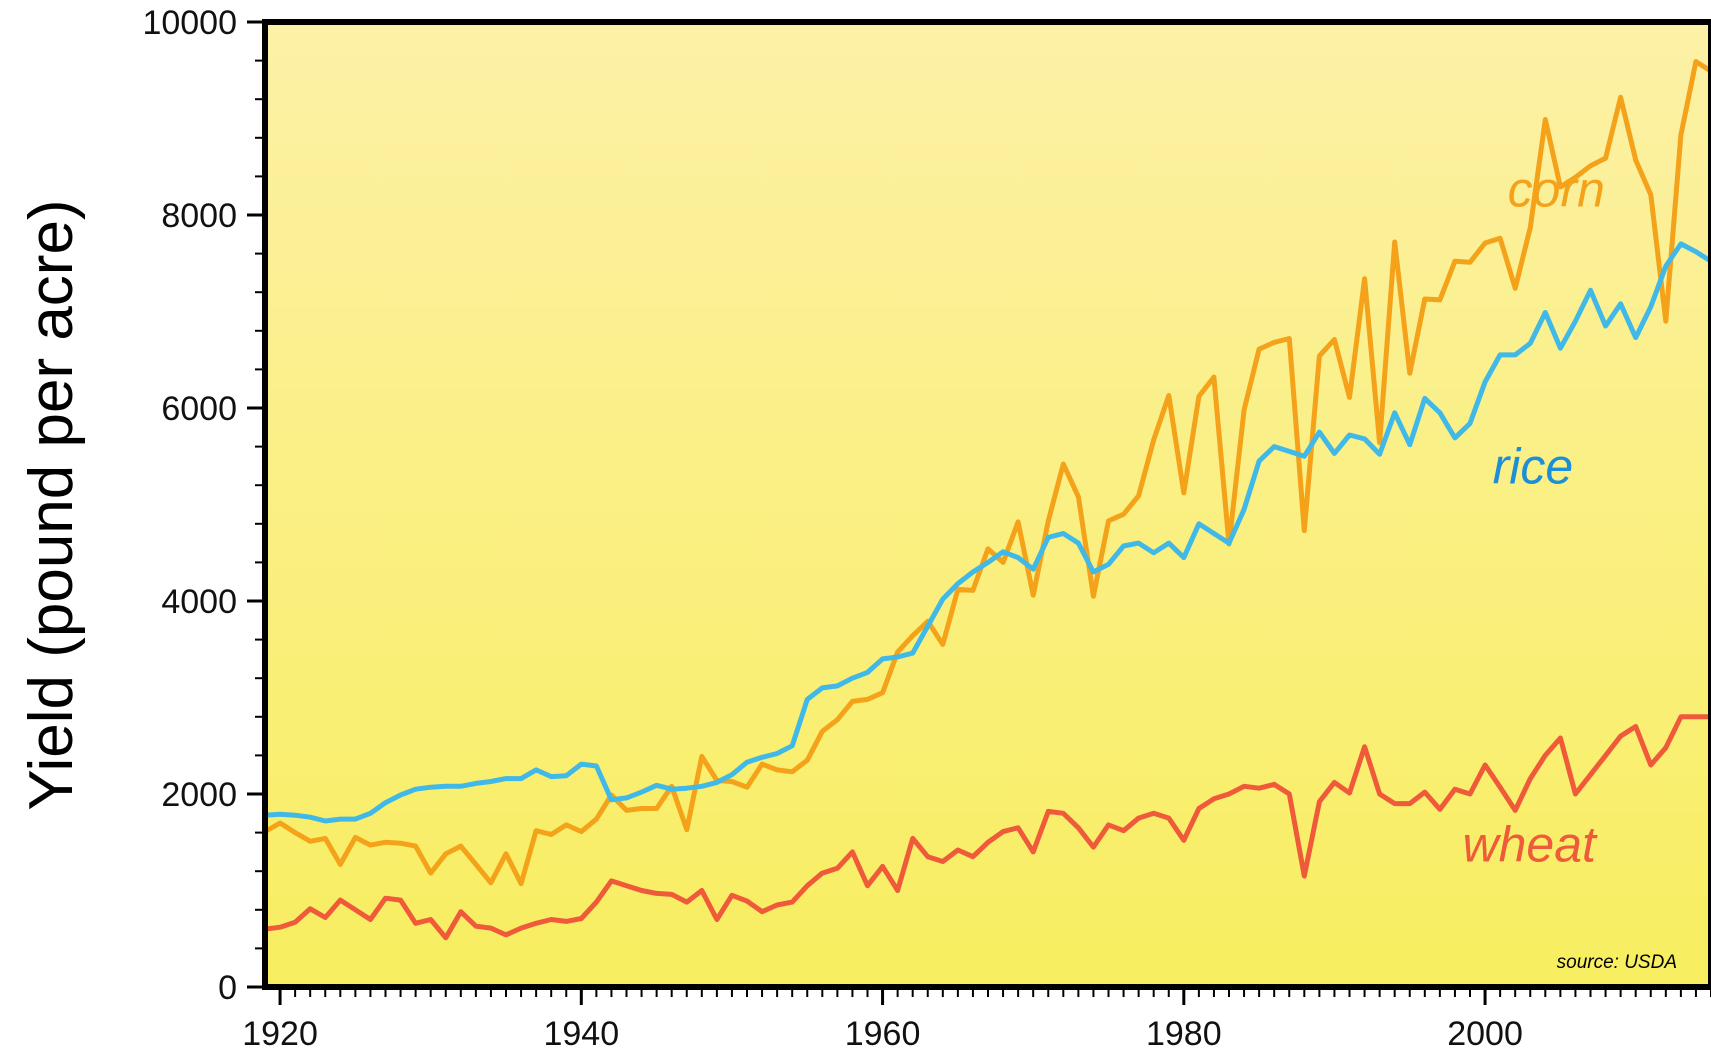 This screenshot has height=1062, width=1711. I want to click on y-tick-label-0: 0, so click(227, 988).